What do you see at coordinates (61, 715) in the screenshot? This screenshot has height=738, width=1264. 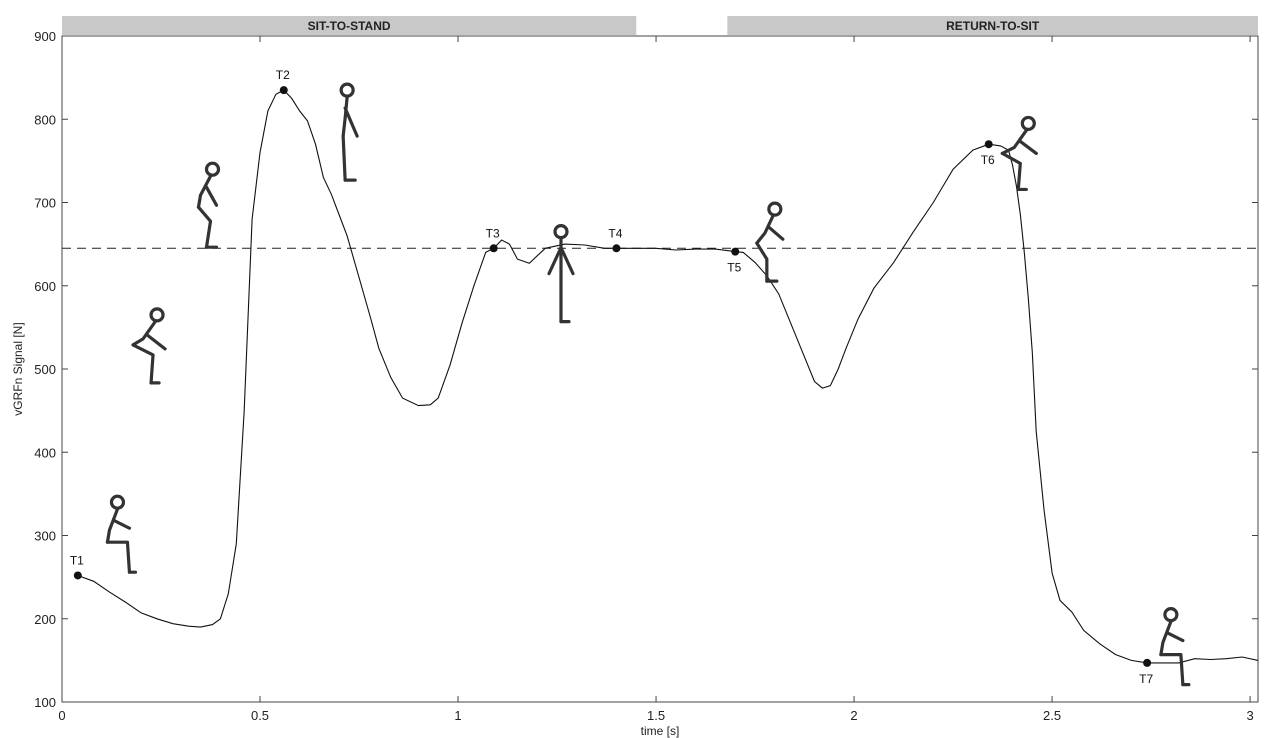 I see `x-tick-label: 0` at bounding box center [61, 715].